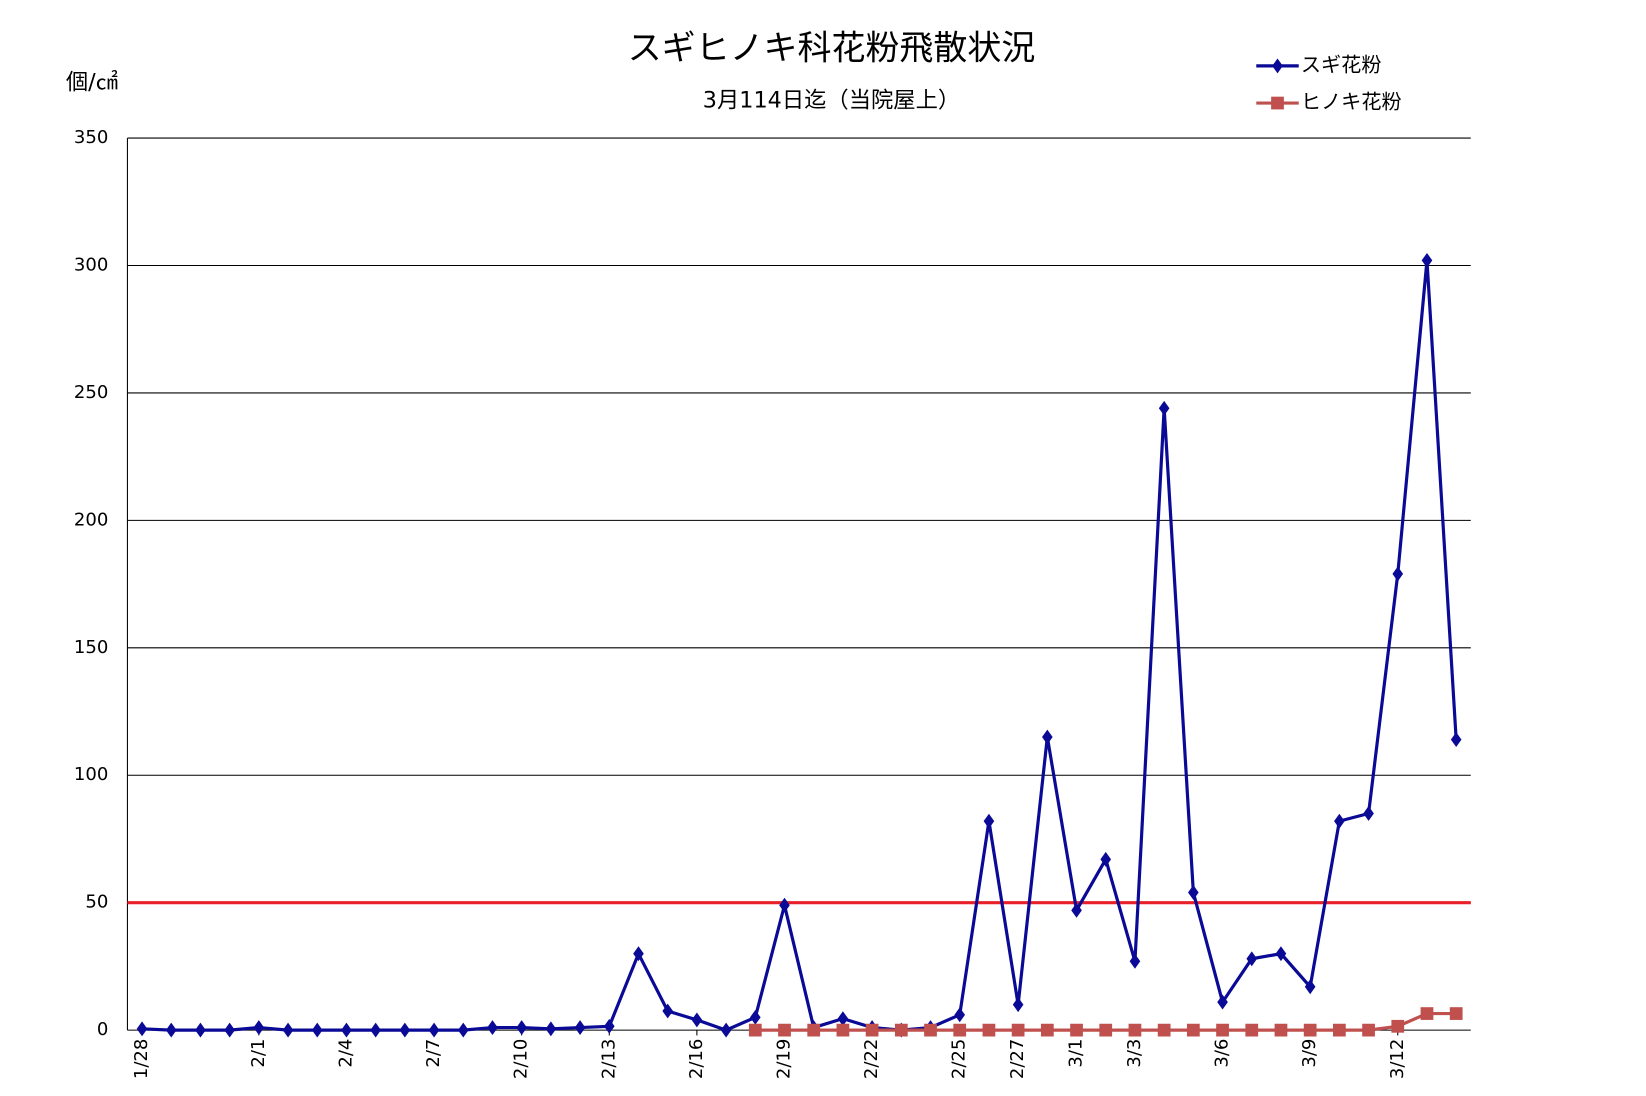  Describe the element at coordinates (831, 100) in the screenshot. I see `chart-subtitle: 3月114日迄（当院屋上）` at that location.